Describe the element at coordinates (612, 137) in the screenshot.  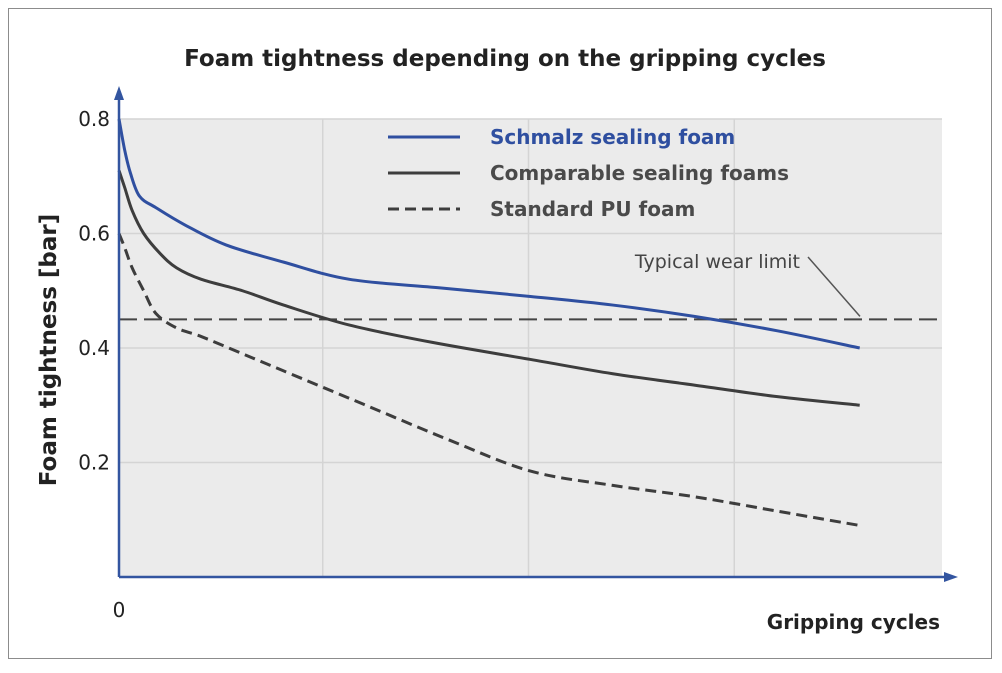
I see `legend-label-0: Schmalz sealing foam` at that location.